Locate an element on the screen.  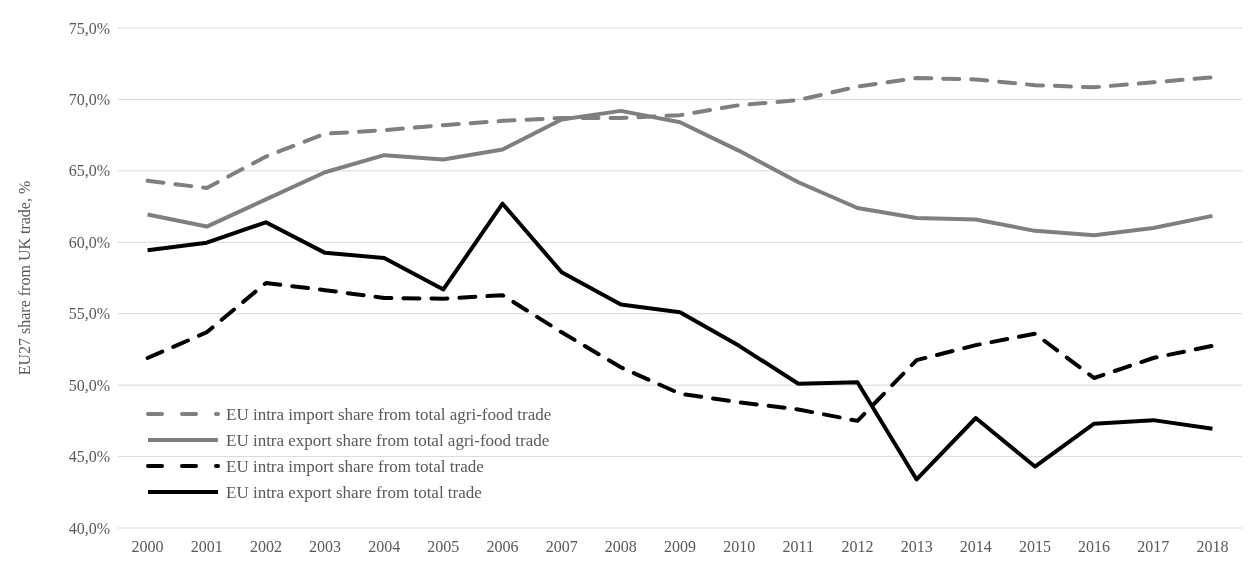
x-tick-label: 2014 is located at coordinates (975, 546).